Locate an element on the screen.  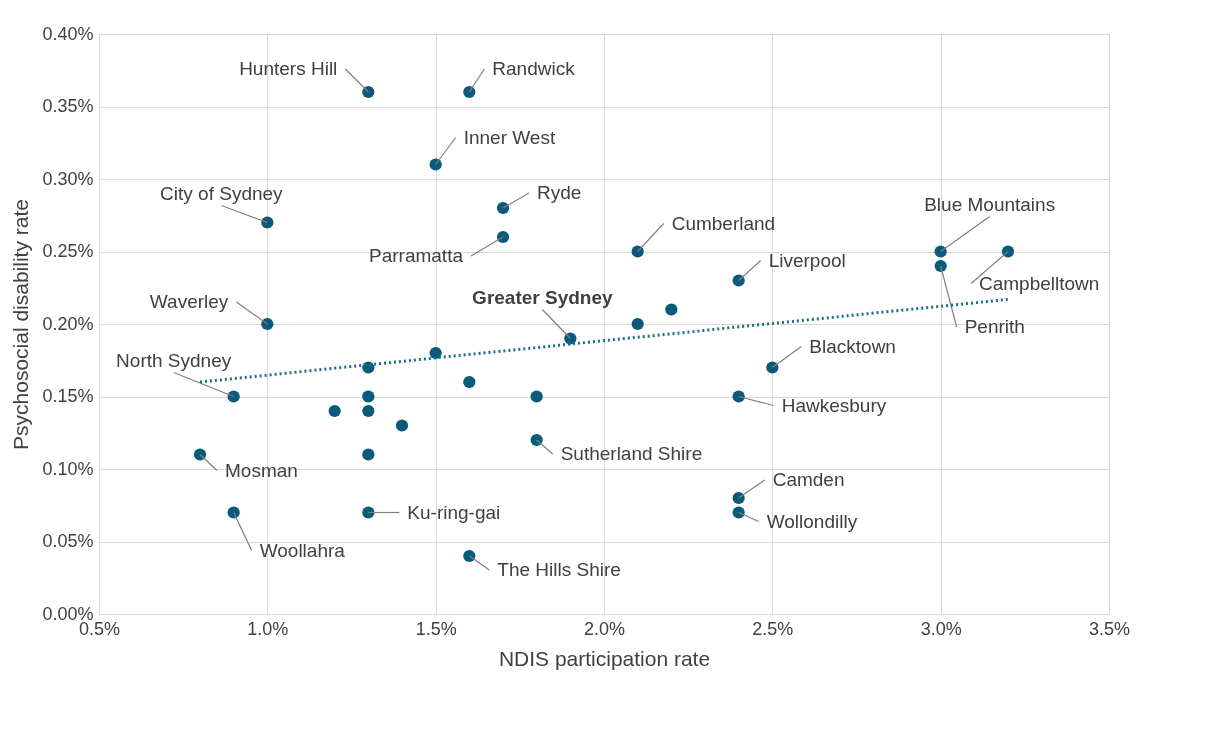
annotation: Mosman is located at coordinates (261, 470).